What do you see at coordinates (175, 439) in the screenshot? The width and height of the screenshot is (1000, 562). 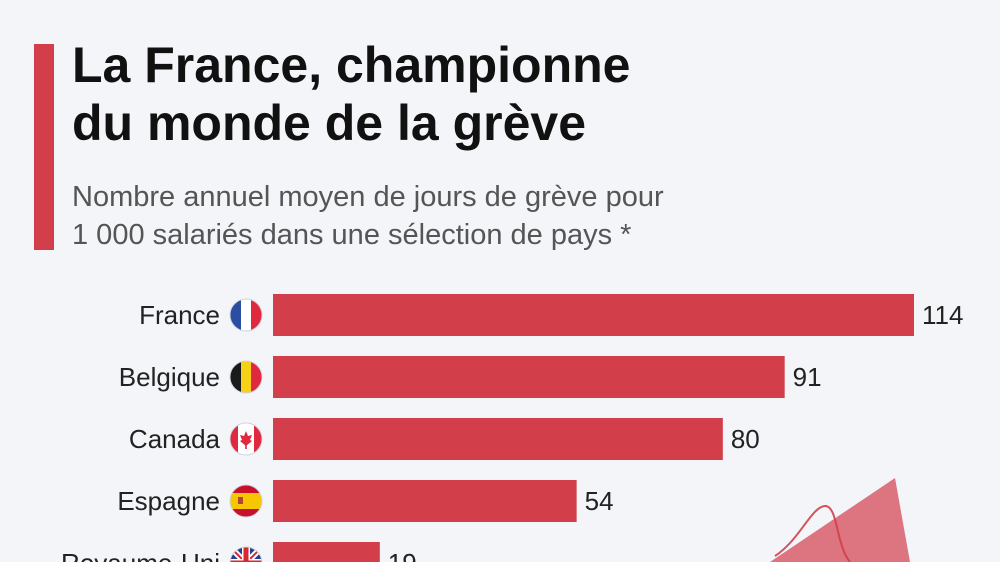 I see `category-label: Canada` at bounding box center [175, 439].